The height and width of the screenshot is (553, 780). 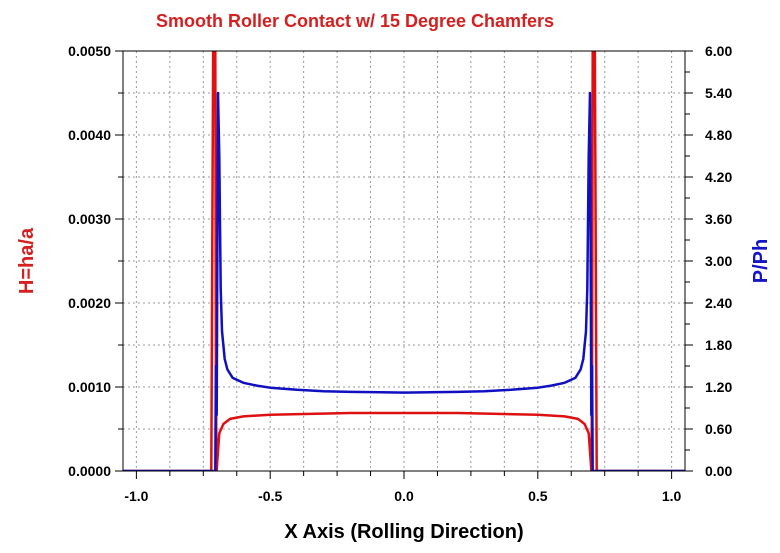 I want to click on left-y-axis: 0.0000 0.0010 0.0020 0.0030 0.0040 0.0050, so click(x=95, y=261).